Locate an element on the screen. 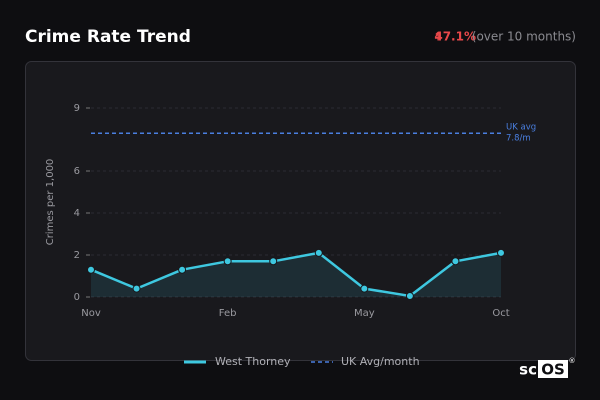  legend-label: UK Avg/month is located at coordinates (380, 361).